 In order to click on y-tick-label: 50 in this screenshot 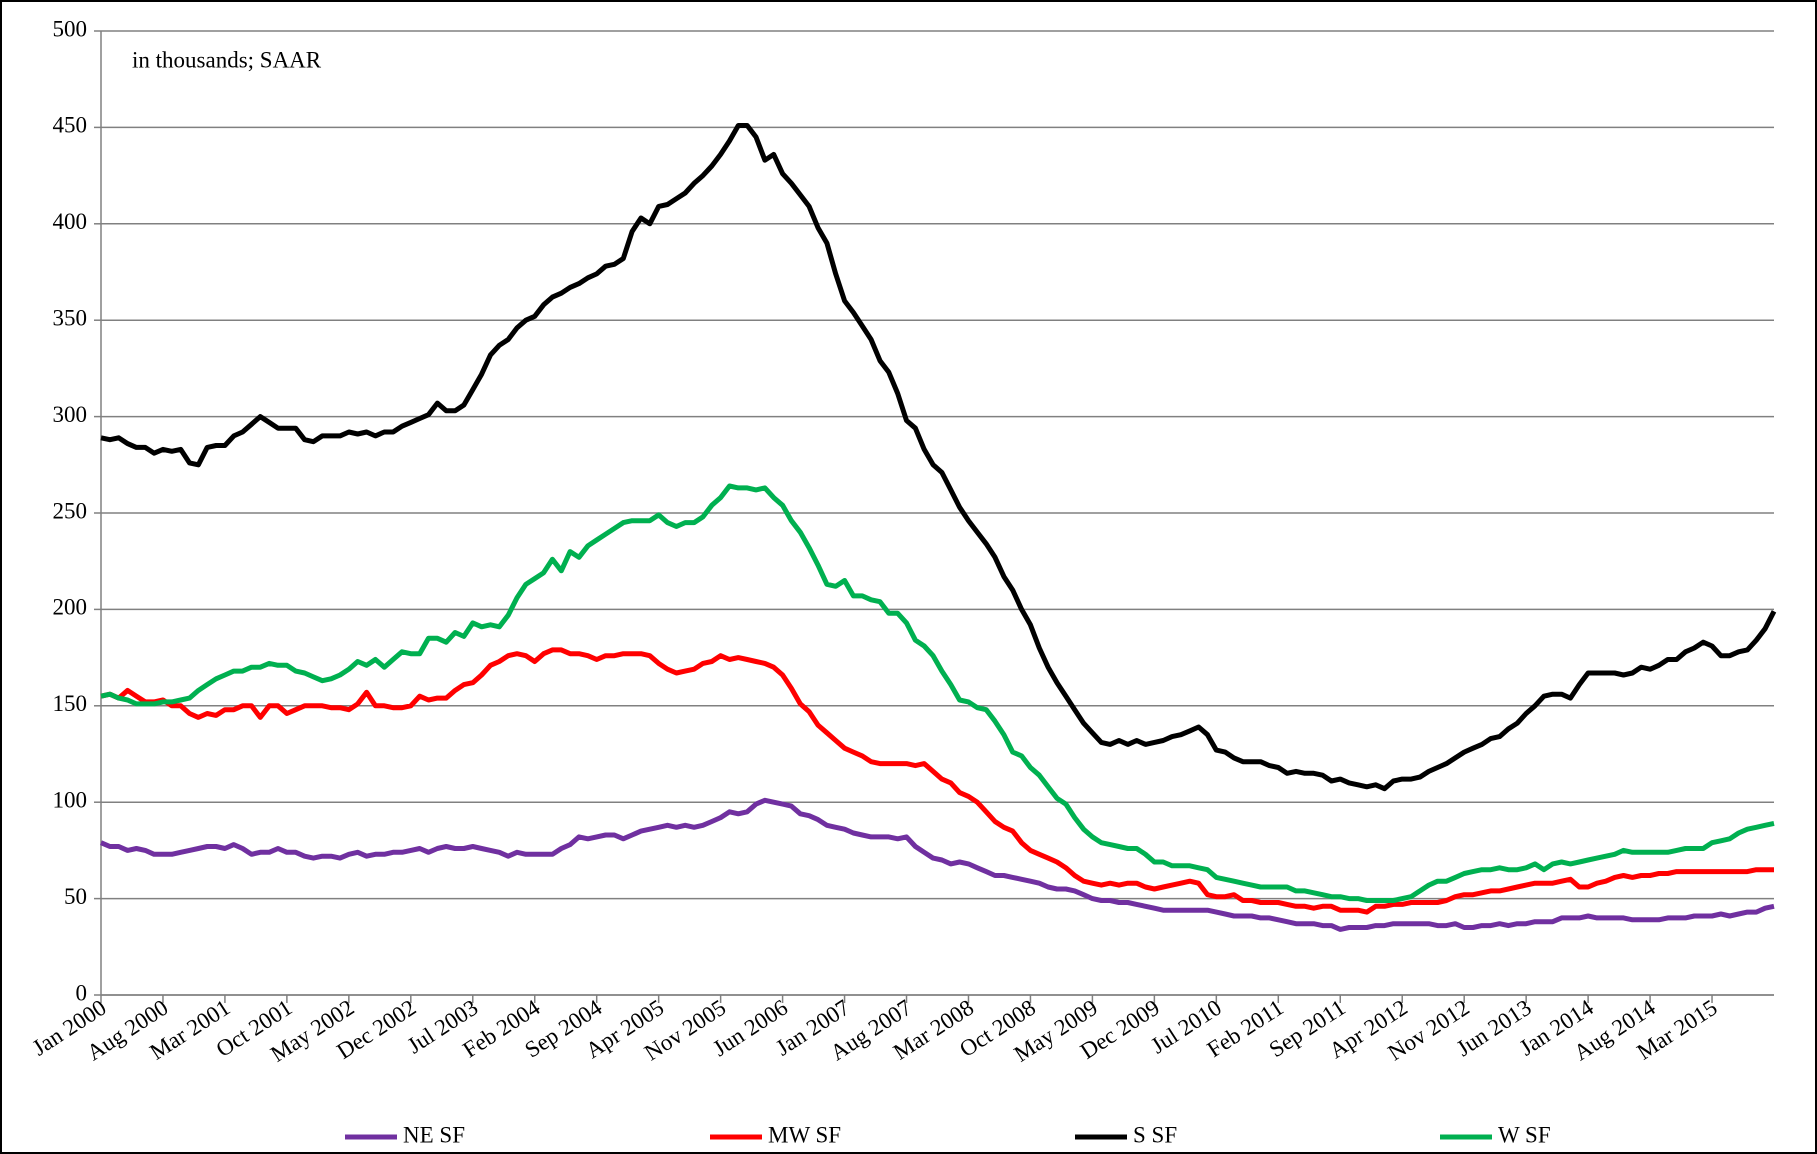, I will do `click(75, 896)`.